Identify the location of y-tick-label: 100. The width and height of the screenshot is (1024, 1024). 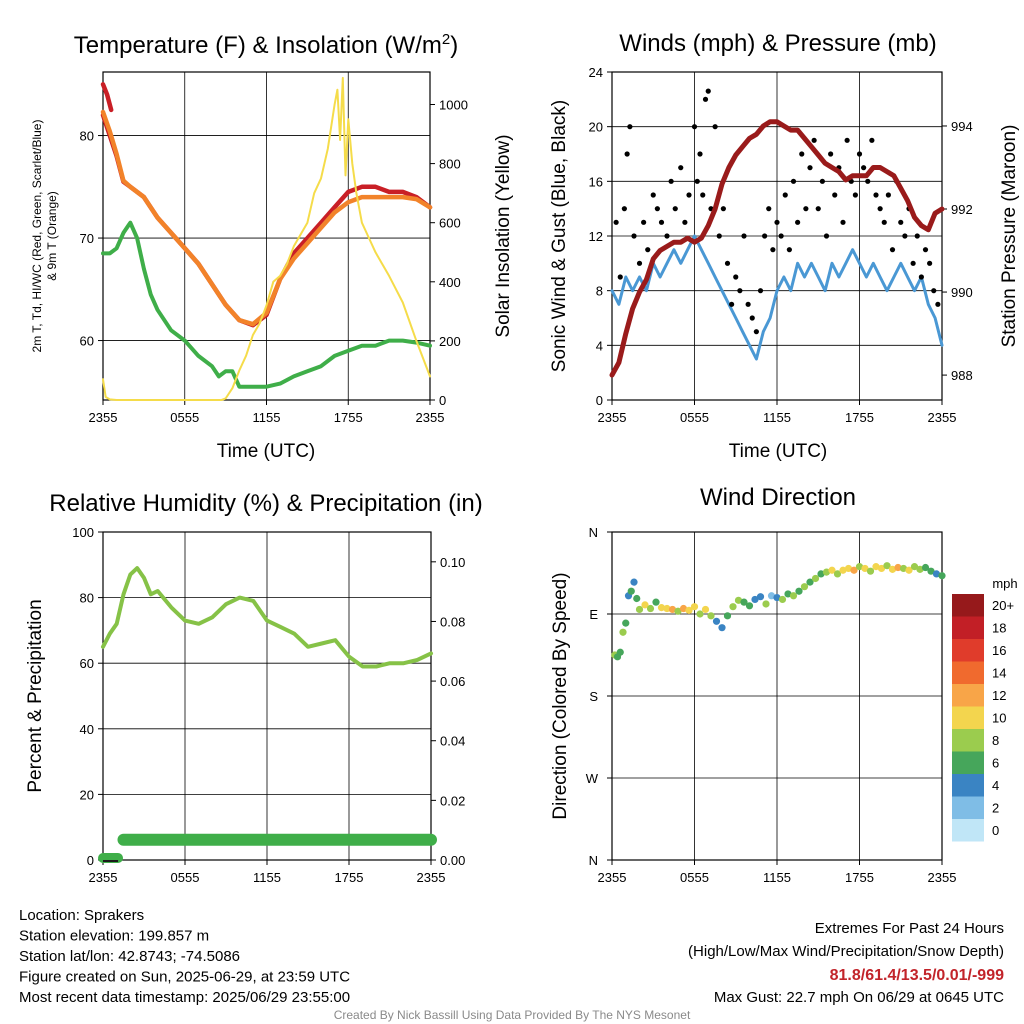
(83, 532).